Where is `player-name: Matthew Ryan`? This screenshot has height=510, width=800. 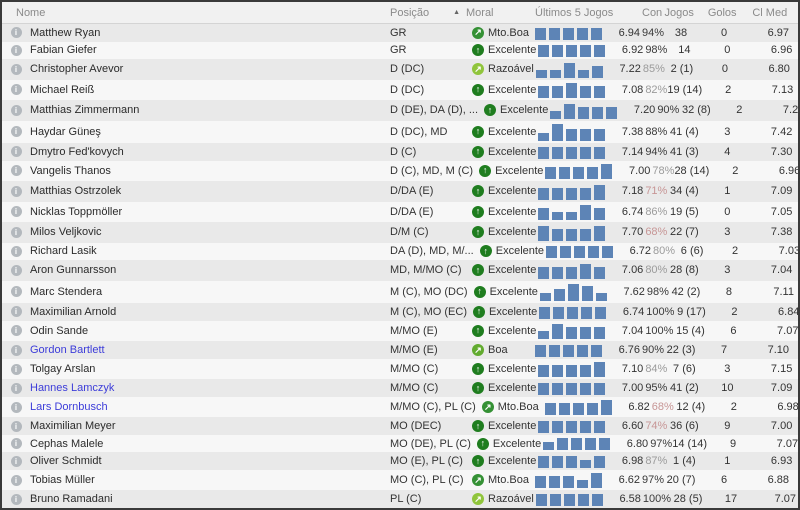
player-name: Matthew Ryan is located at coordinates (65, 32).